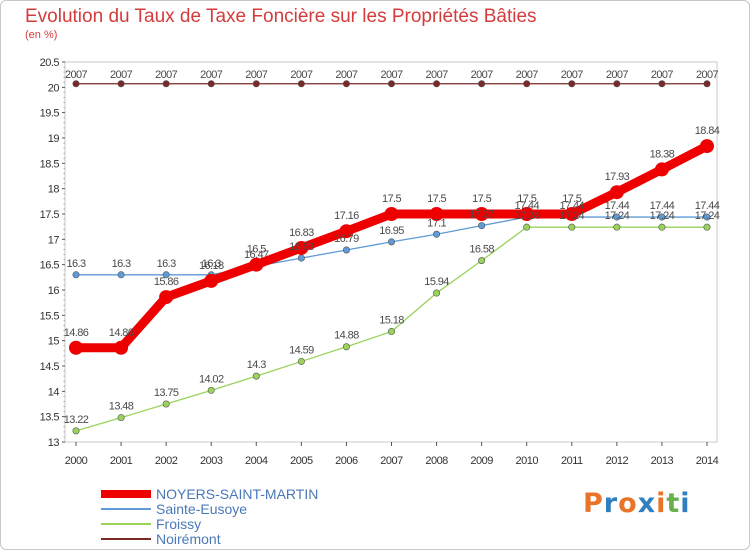  What do you see at coordinates (54, 139) in the screenshot?
I see `y-tick-label: 19` at bounding box center [54, 139].